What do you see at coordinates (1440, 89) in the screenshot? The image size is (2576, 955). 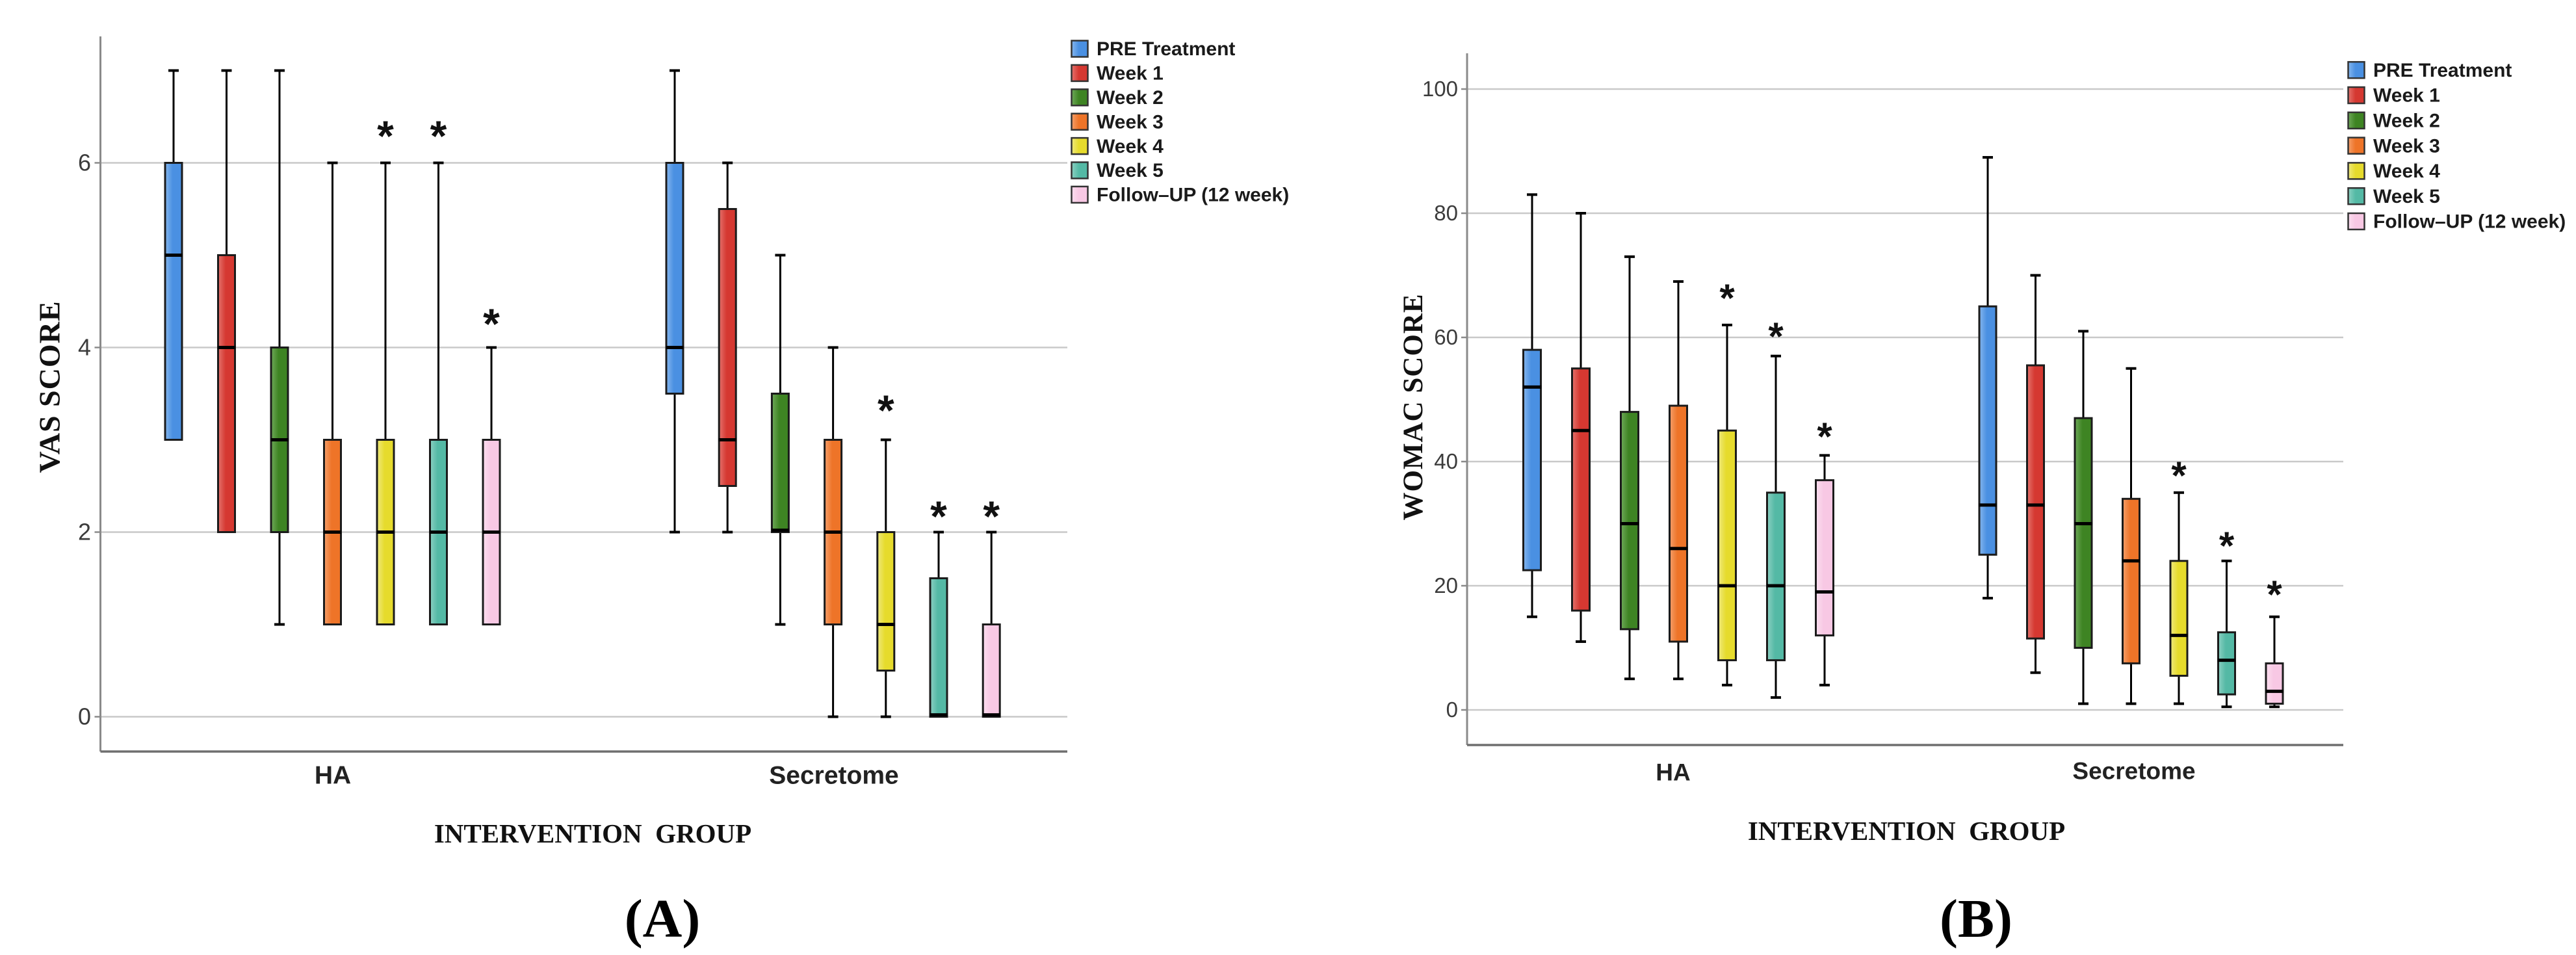 I see `svg-text: 100` at bounding box center [1440, 89].